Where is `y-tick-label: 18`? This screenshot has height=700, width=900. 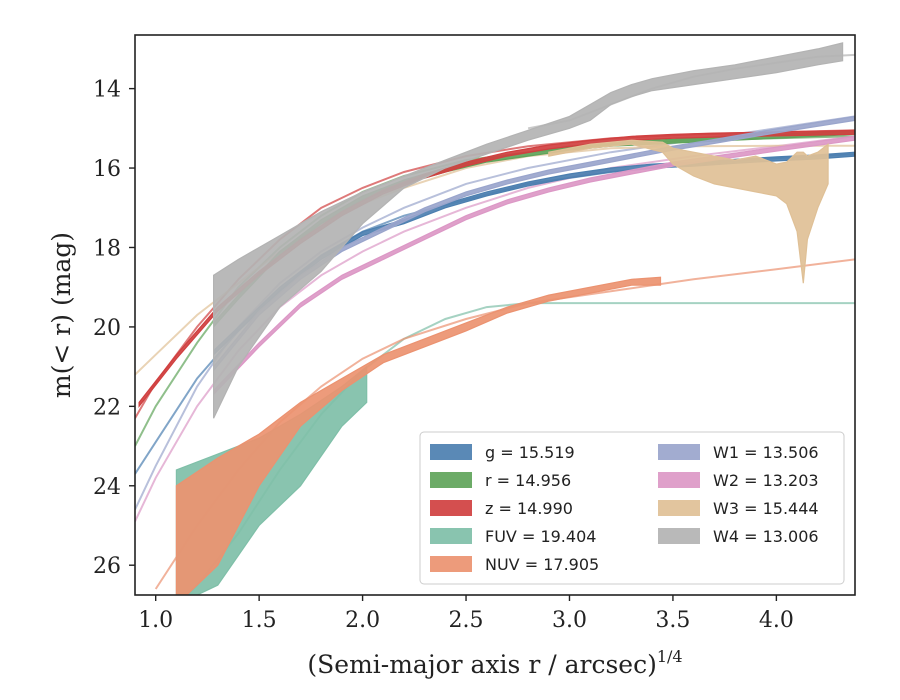
y-tick-label: 18 is located at coordinates (107, 248).